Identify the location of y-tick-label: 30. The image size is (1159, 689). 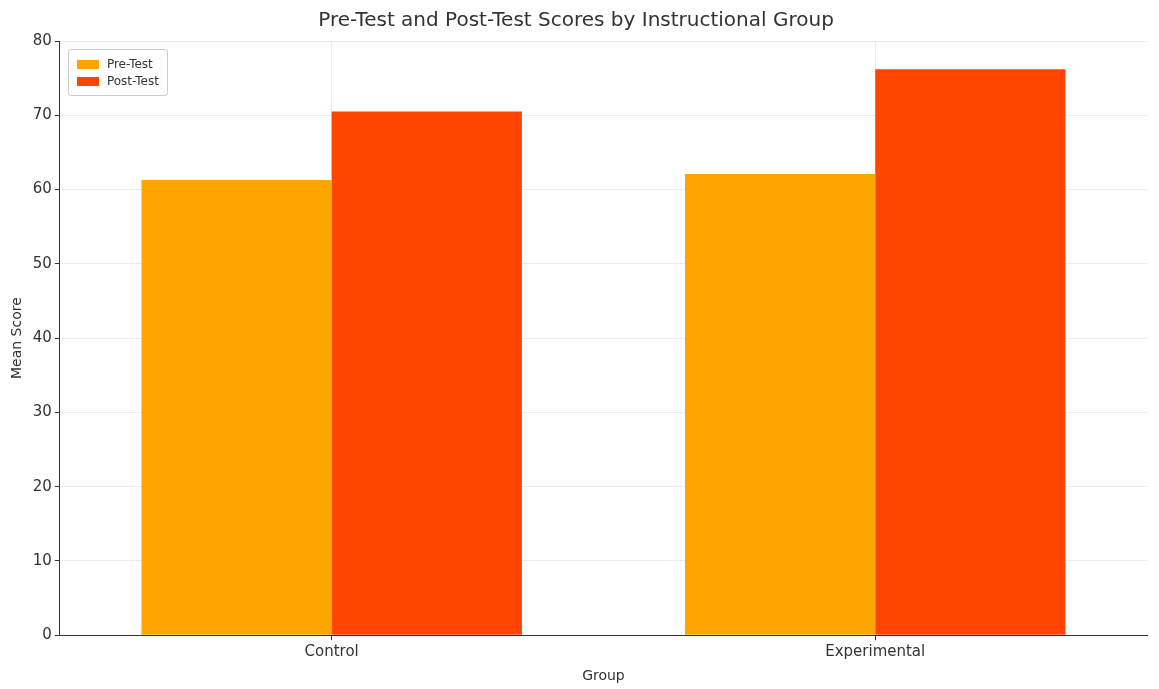
(42, 411).